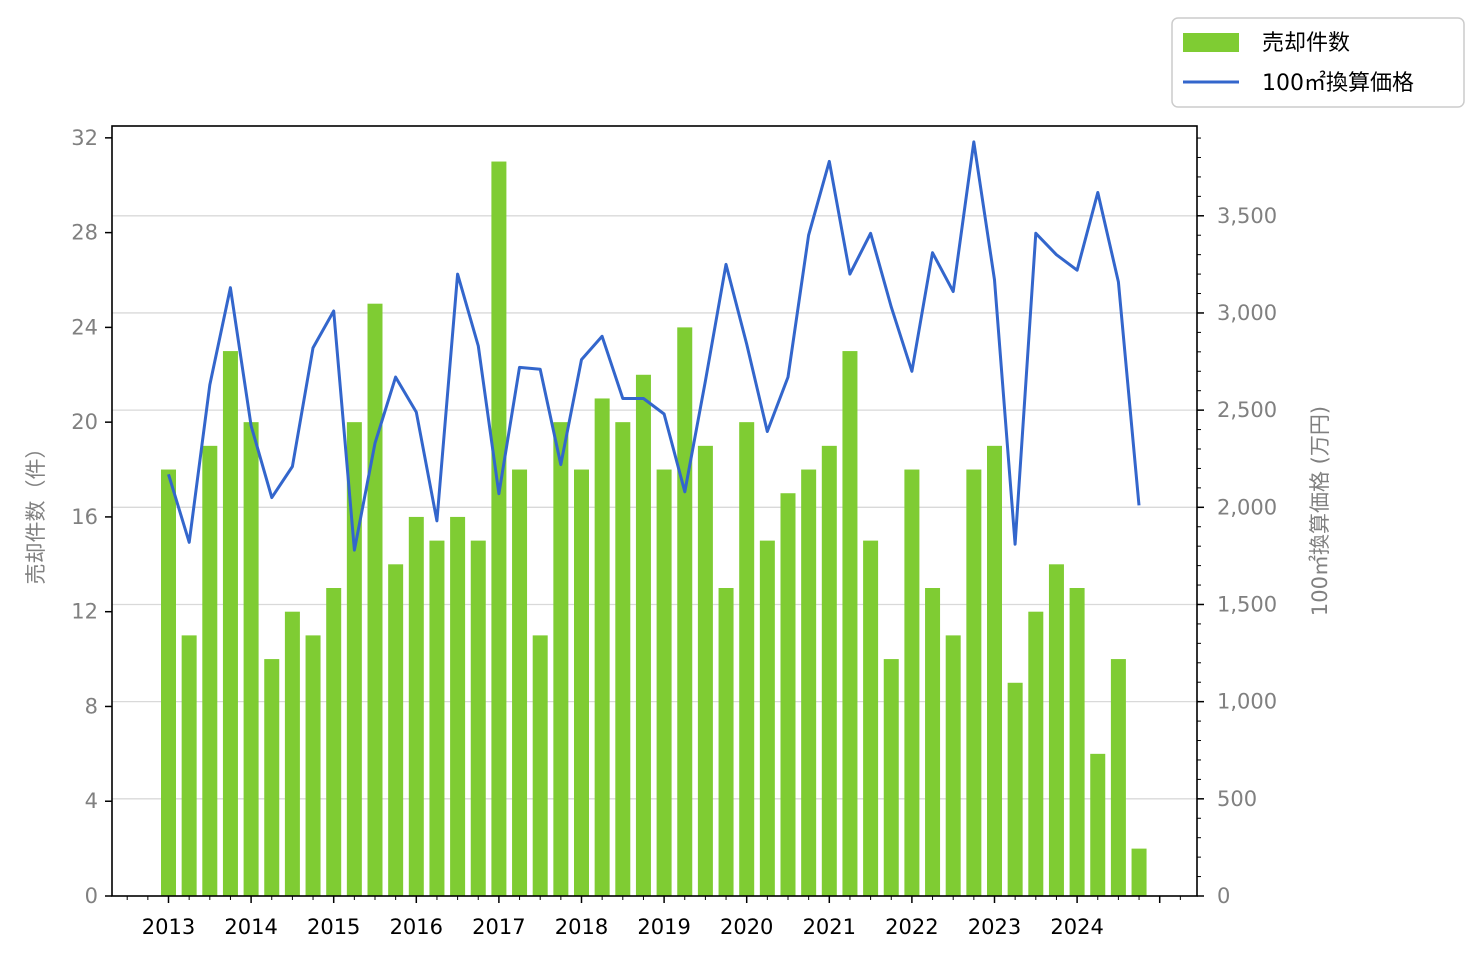 Image resolution: width=1482 pixels, height=961 pixels. Describe the element at coordinates (498, 927) in the screenshot. I see `x-tick-label: 2017` at that location.